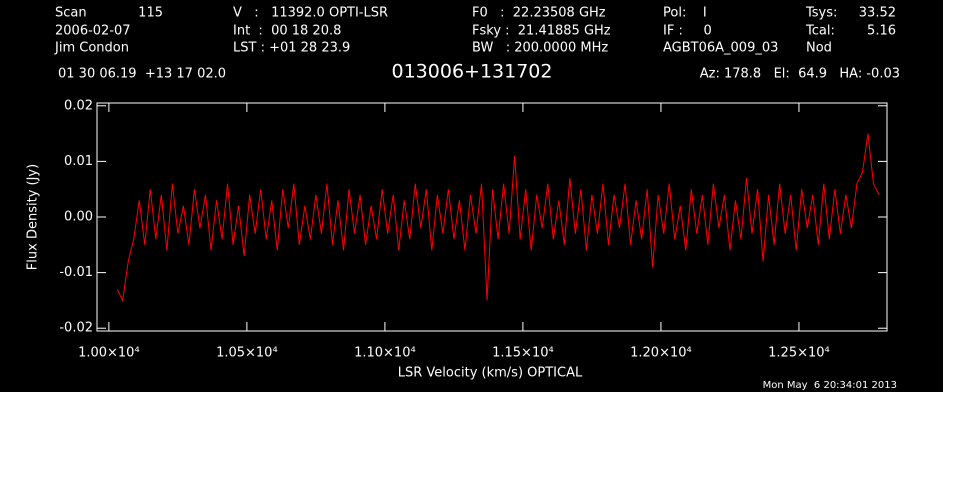 The image size is (962, 490). What do you see at coordinates (661, 353) in the screenshot?
I see `x-tick-label: 1.20×10⁴` at bounding box center [661, 353].